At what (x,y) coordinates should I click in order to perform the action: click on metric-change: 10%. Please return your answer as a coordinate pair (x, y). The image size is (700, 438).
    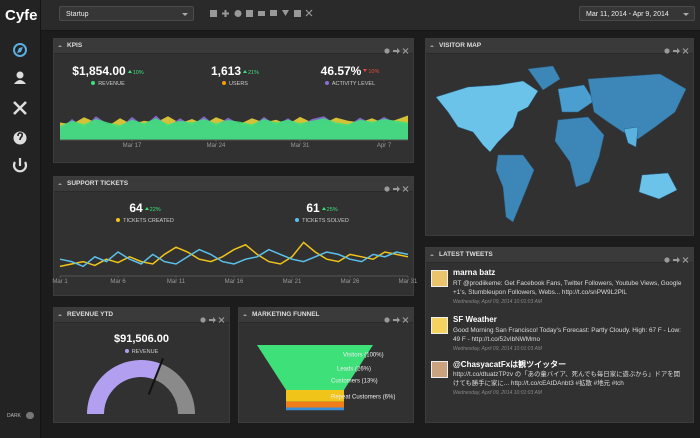
    Looking at the image, I should click on (371, 72).